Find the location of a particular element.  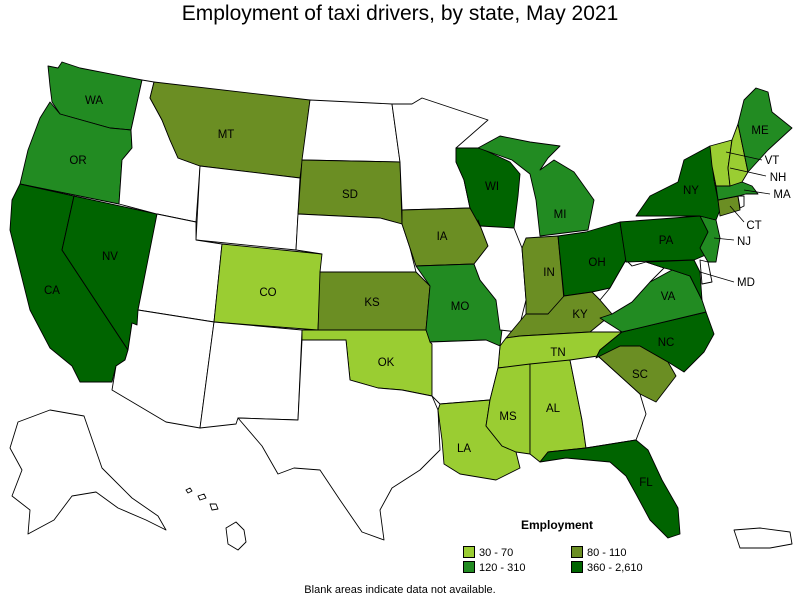

state-label-vt: VT is located at coordinates (772, 161).